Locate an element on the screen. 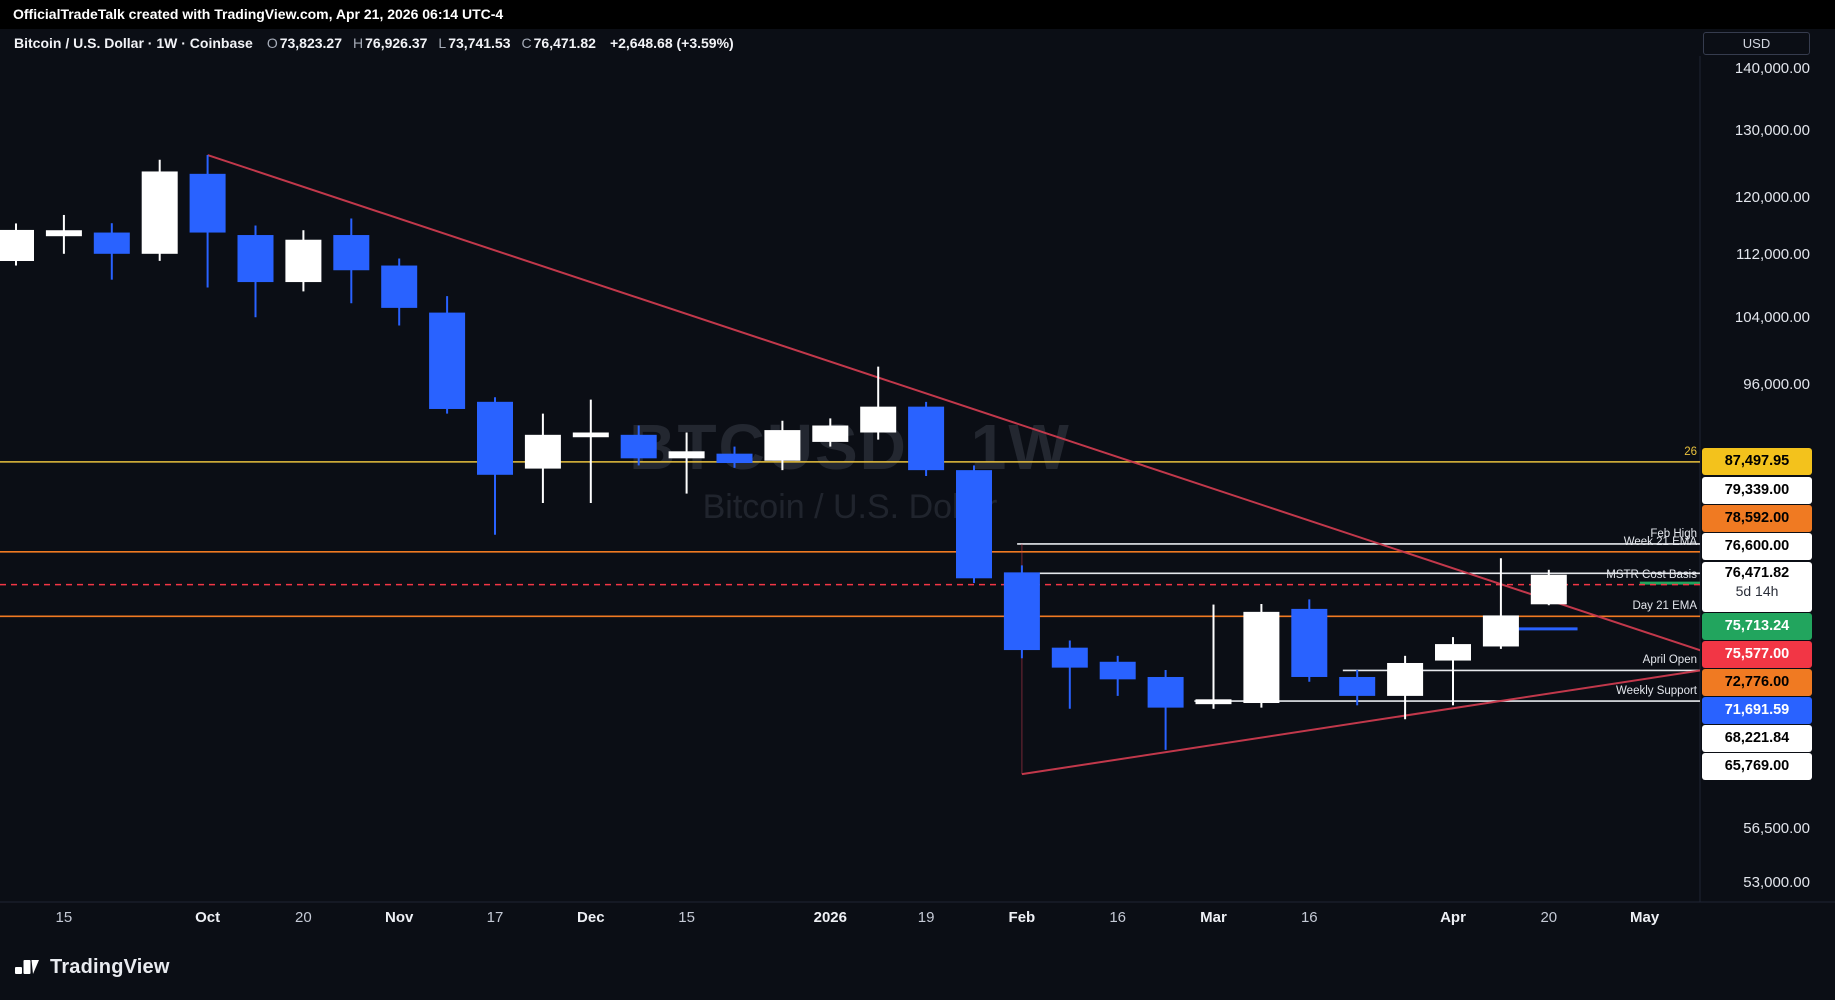 The height and width of the screenshot is (1000, 1835). ohlc-item: O 73,823.27 is located at coordinates (304, 43).